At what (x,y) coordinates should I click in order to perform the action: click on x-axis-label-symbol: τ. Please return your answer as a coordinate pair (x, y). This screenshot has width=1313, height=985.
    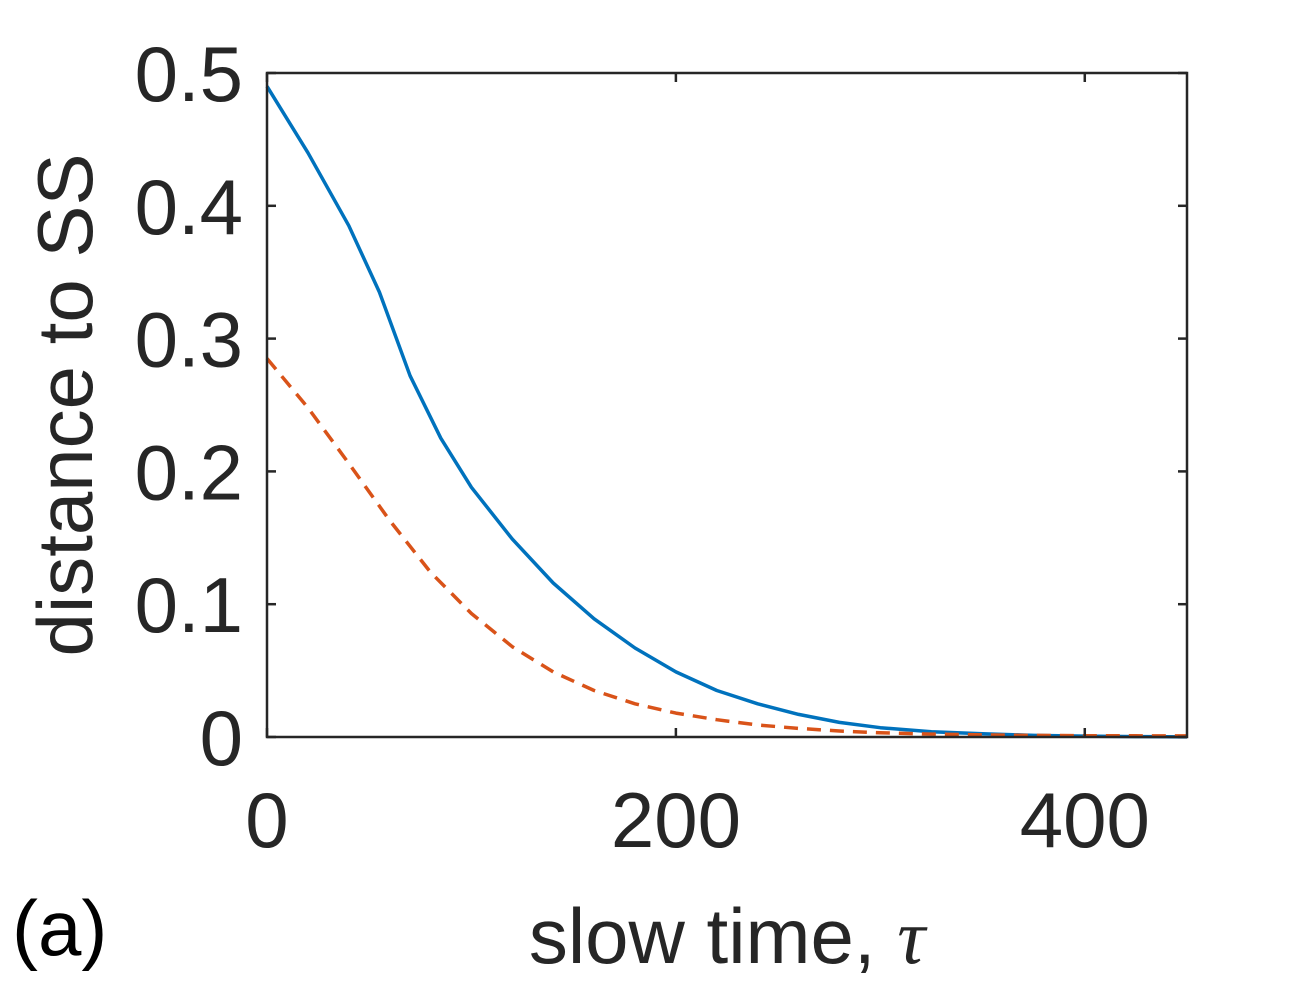
    Looking at the image, I should click on (912, 936).